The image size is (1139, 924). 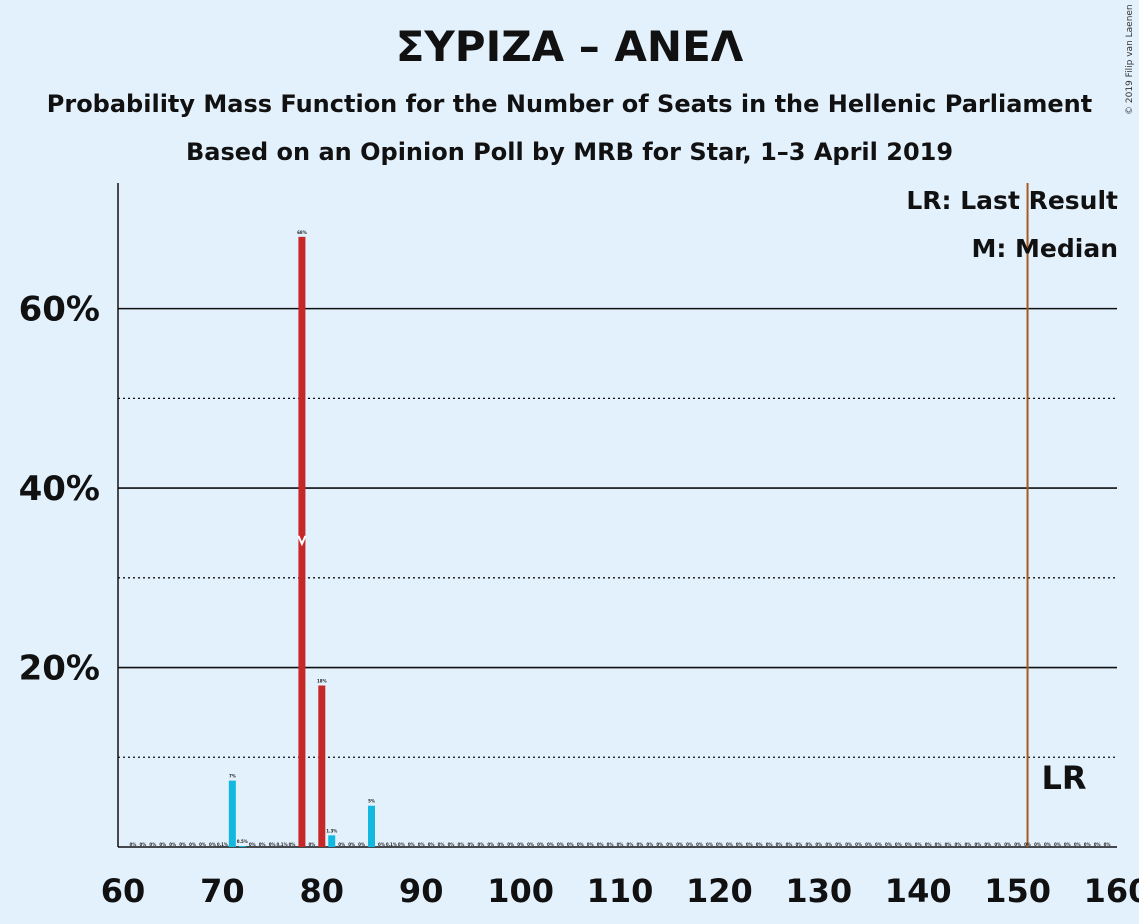 I want to click on x-tick-label: 80, so click(x=322, y=891).